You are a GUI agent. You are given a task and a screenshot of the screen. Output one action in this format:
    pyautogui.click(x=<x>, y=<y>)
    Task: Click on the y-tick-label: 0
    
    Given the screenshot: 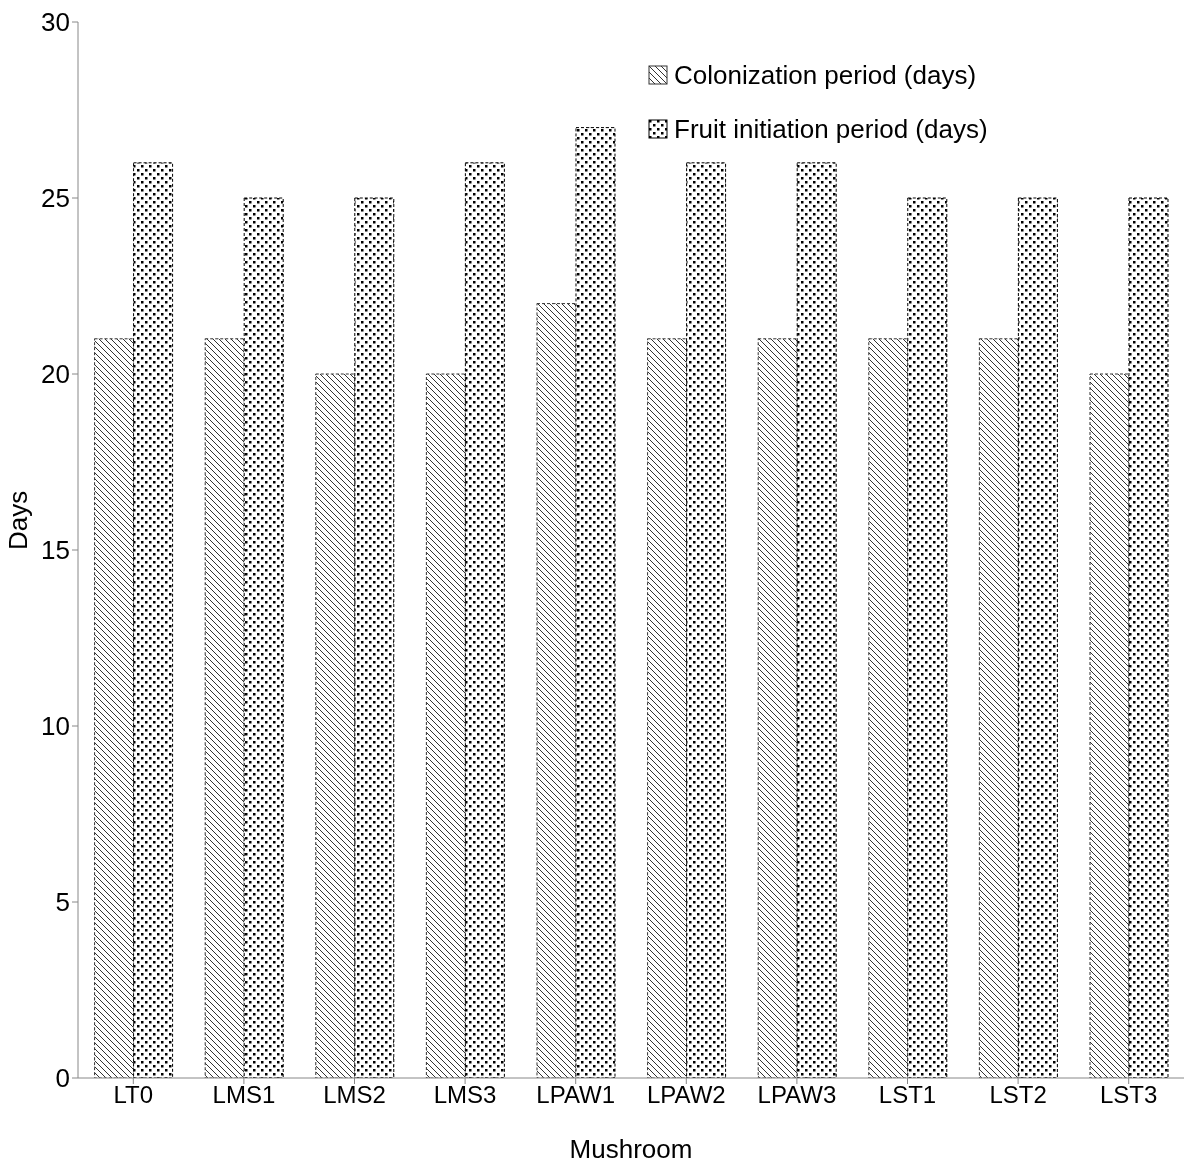 What is the action you would take?
    pyautogui.click(x=62, y=1078)
    